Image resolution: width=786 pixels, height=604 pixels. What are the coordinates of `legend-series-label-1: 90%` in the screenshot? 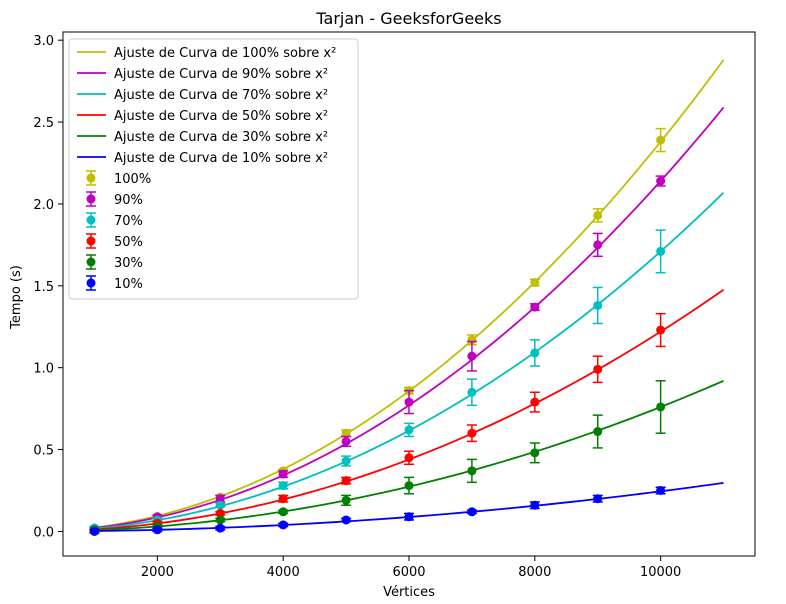 It's located at (128, 200).